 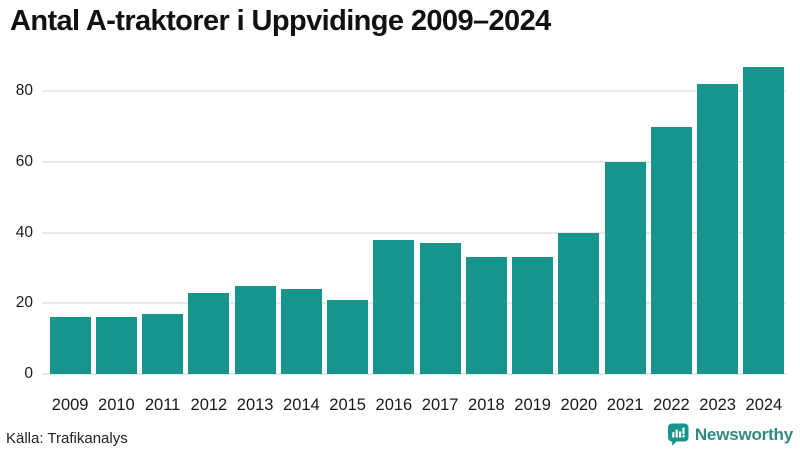 I want to click on bar-2012, so click(x=209, y=333).